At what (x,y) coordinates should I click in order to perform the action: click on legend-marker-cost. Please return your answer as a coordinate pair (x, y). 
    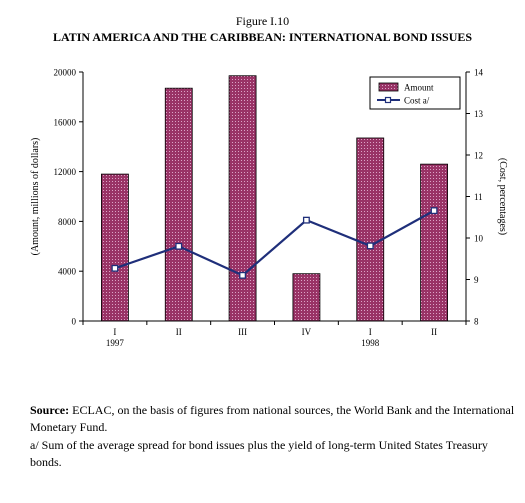
    Looking at the image, I should click on (388, 100).